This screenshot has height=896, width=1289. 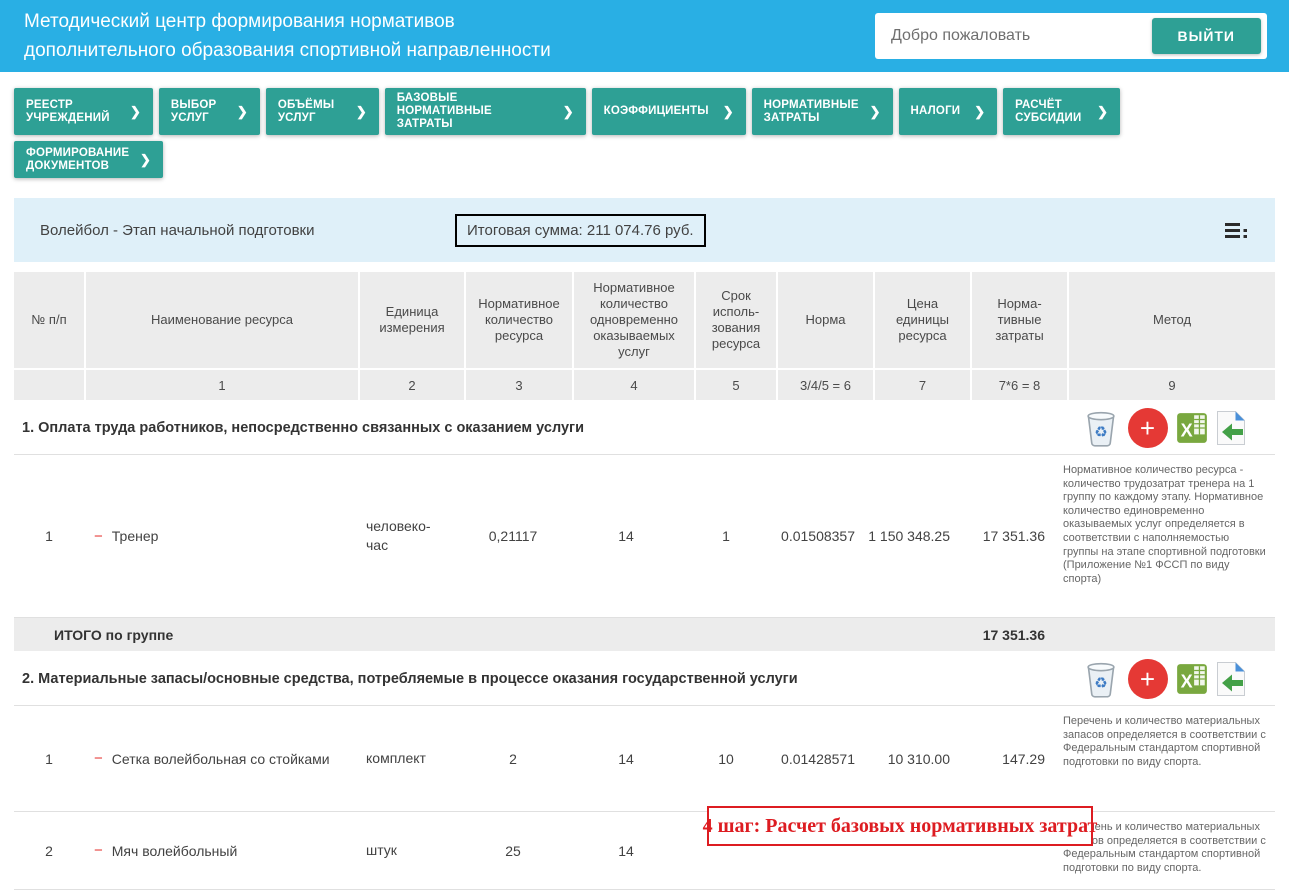 What do you see at coordinates (1237, 230) in the screenshot?
I see `list-icon` at bounding box center [1237, 230].